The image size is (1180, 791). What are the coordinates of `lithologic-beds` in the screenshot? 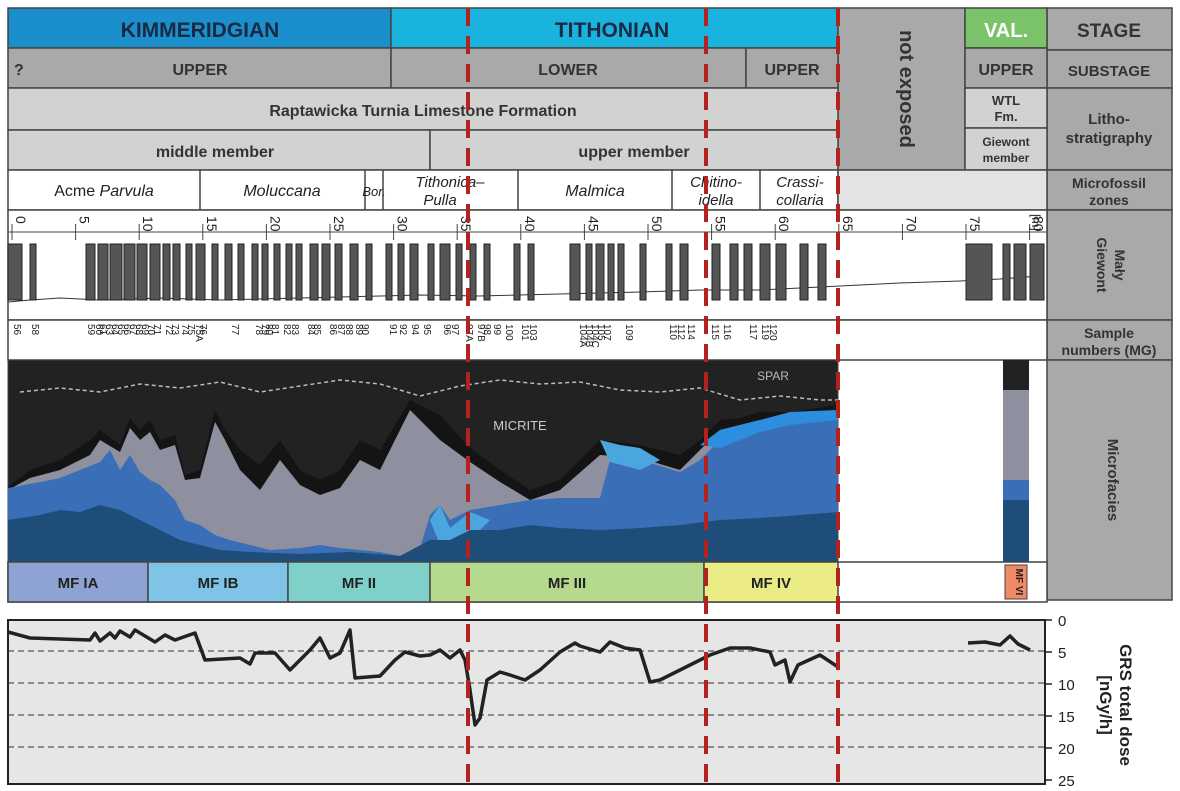 It's located at (526, 272).